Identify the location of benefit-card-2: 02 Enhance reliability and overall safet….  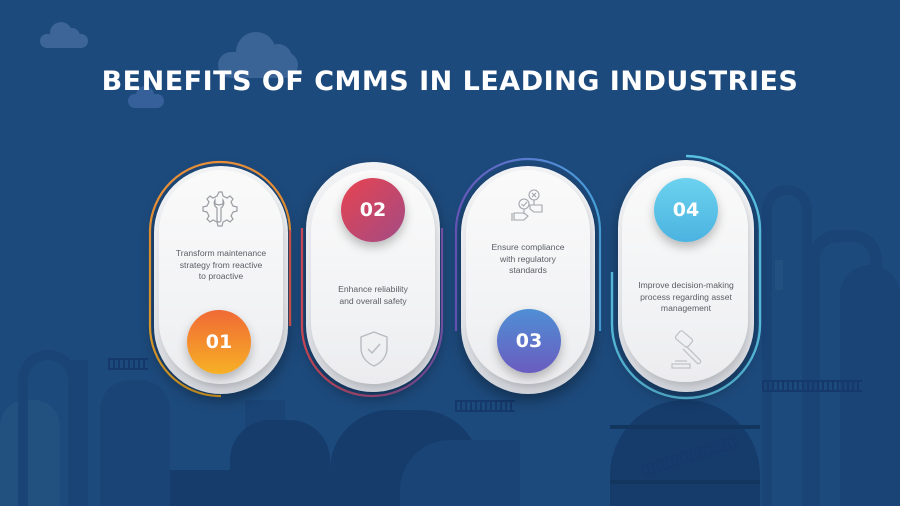
(373, 279).